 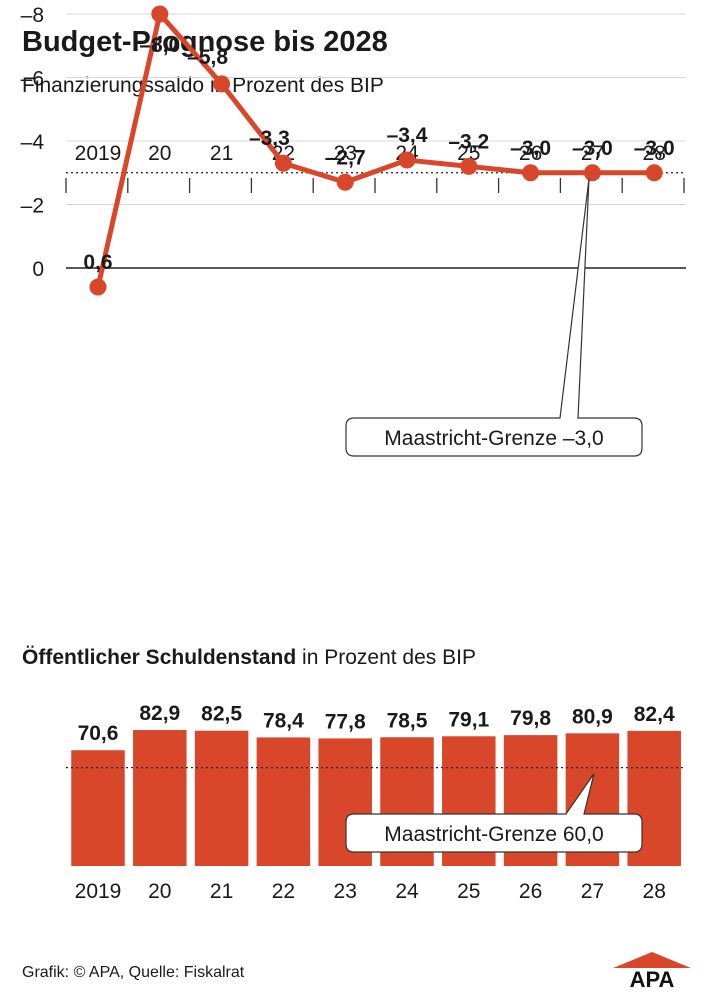 I want to click on bar-value-label: 79,1, so click(x=468, y=719).